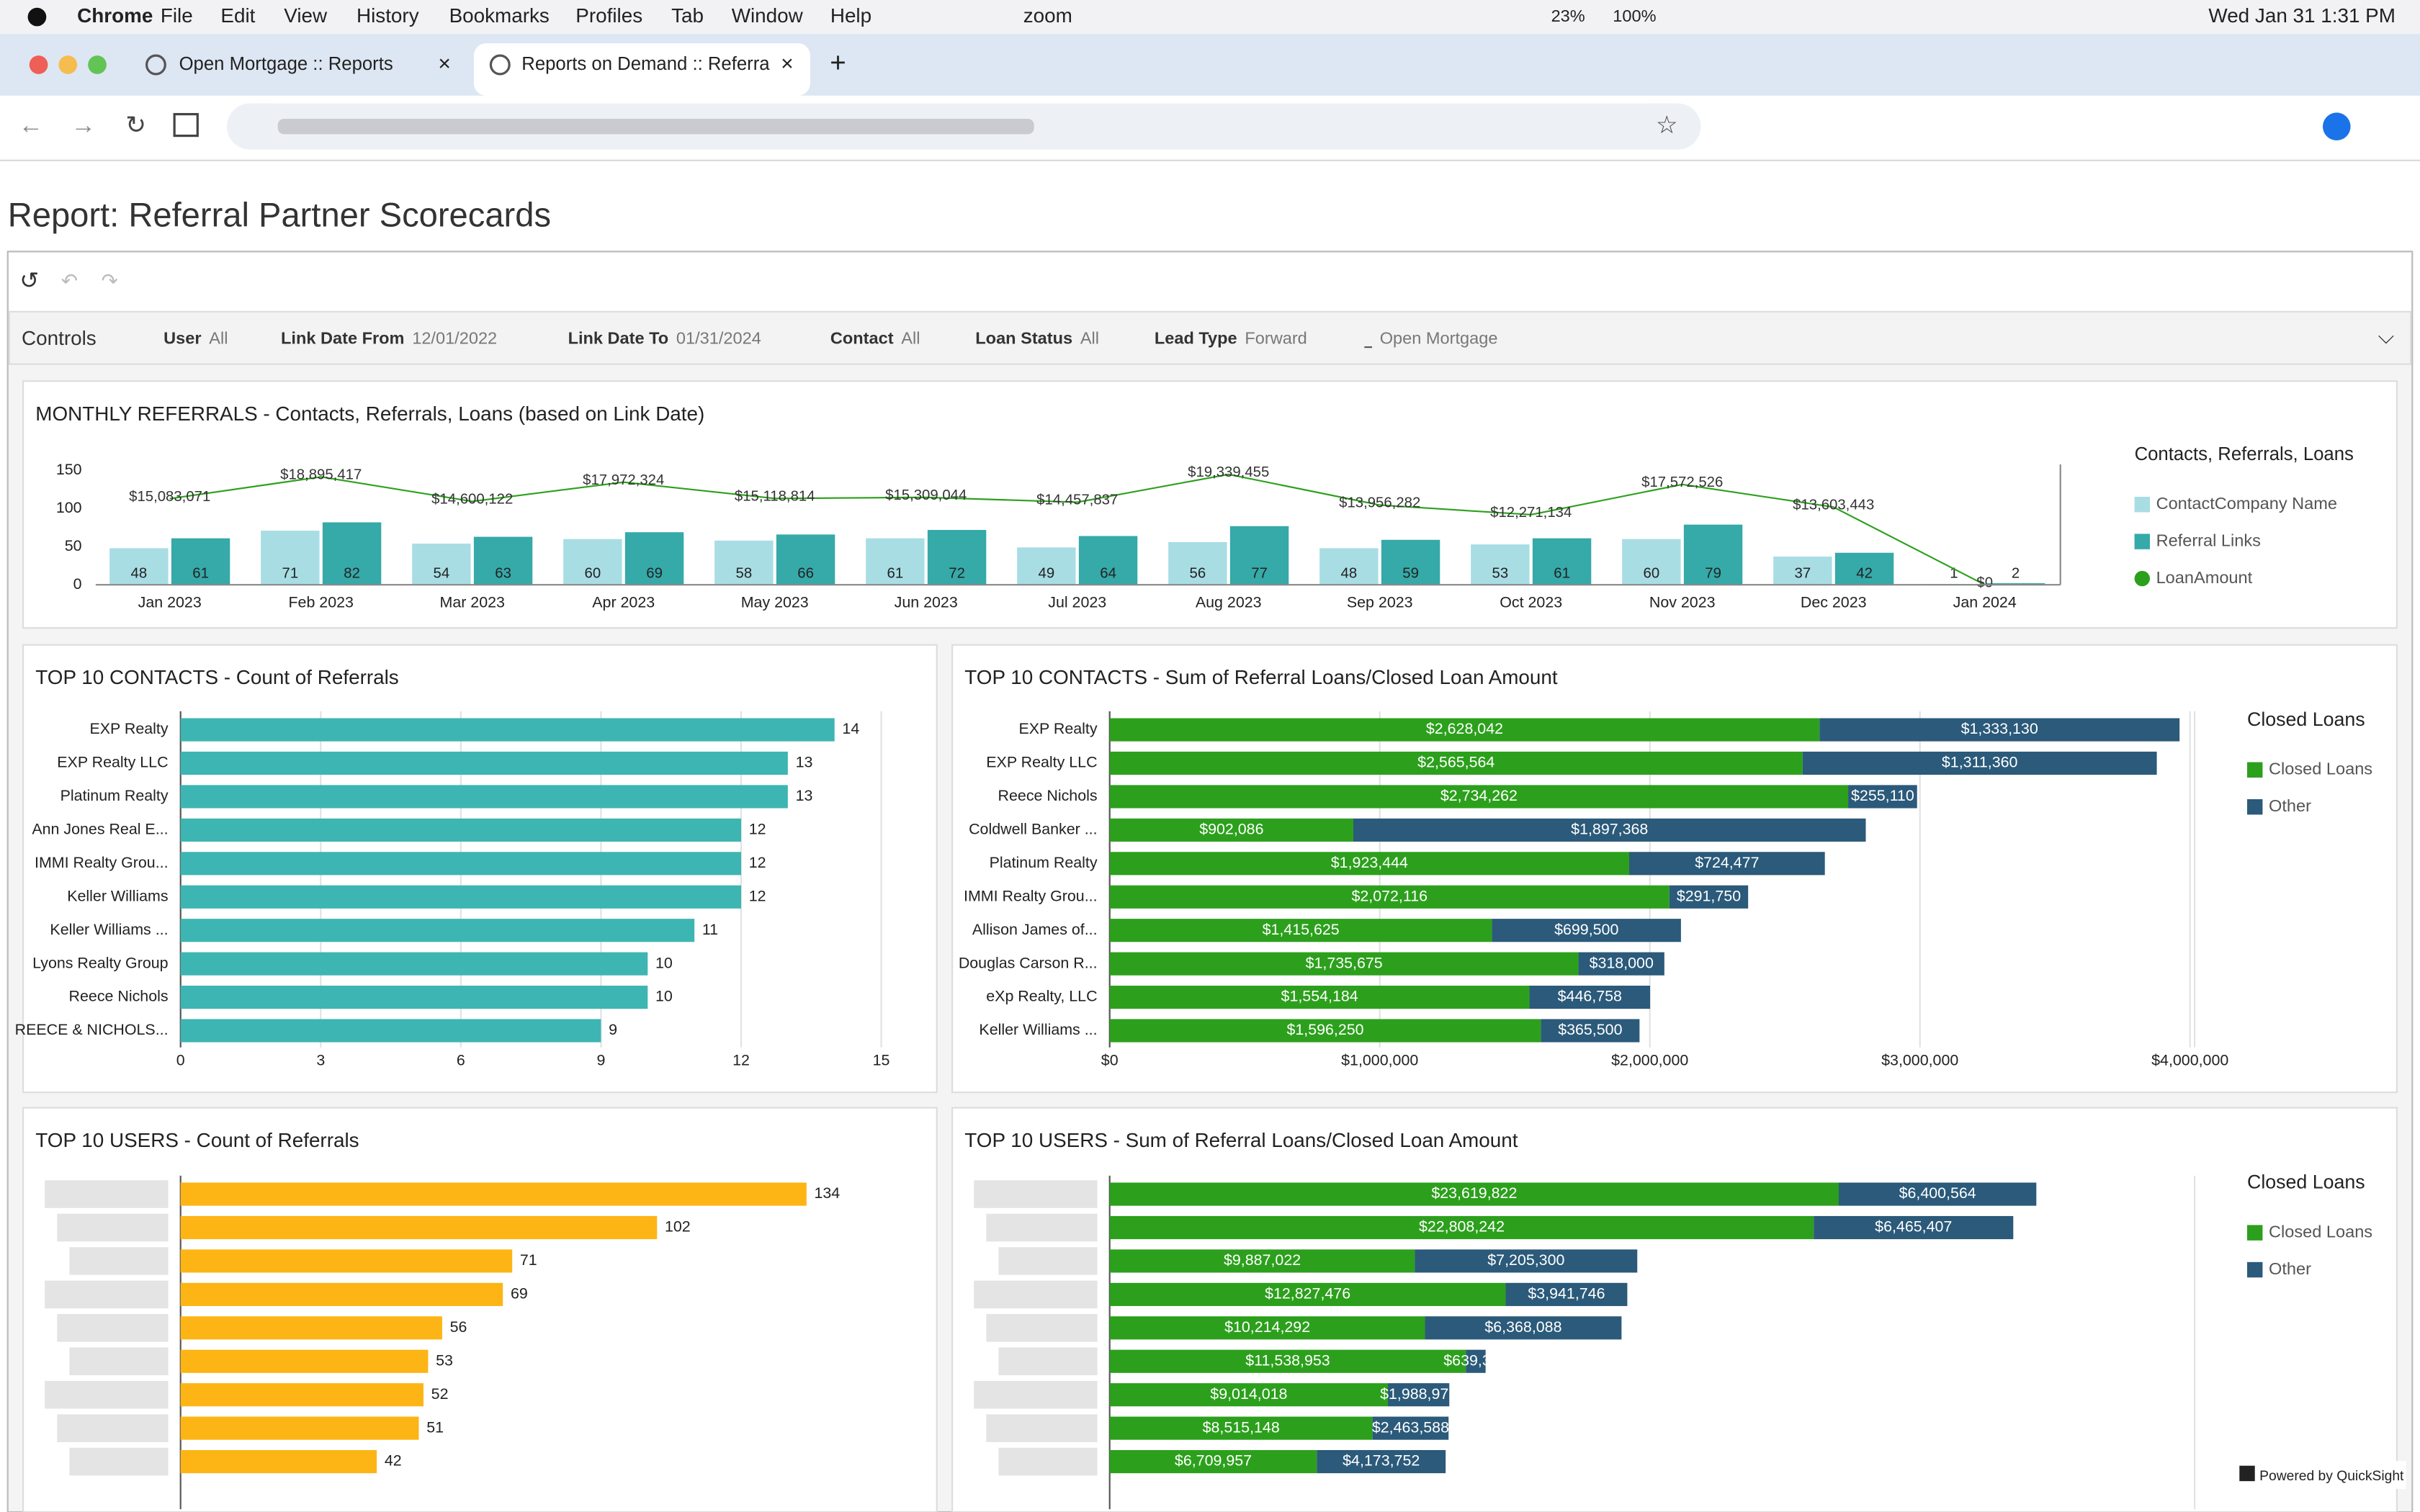 The height and width of the screenshot is (1512, 2420). What do you see at coordinates (135, 125) in the screenshot?
I see `reload-button: ↻` at bounding box center [135, 125].